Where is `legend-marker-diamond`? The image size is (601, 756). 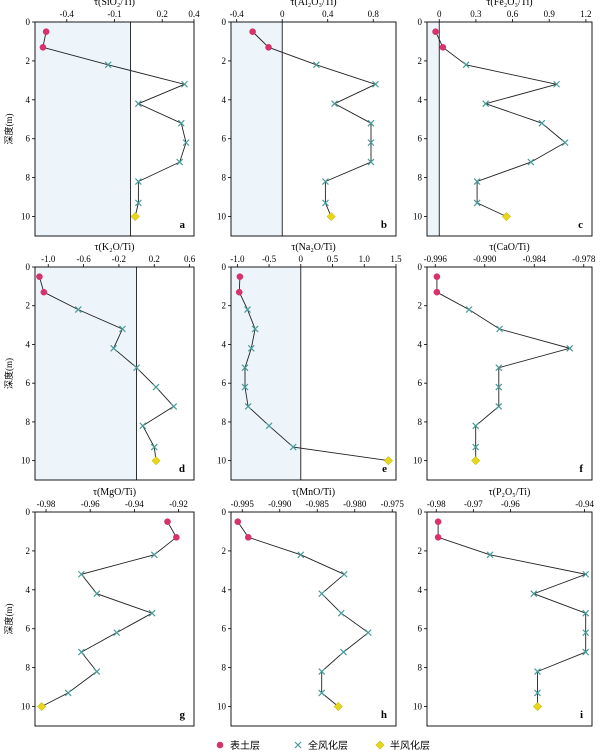
legend-marker-diamond is located at coordinates (380, 745).